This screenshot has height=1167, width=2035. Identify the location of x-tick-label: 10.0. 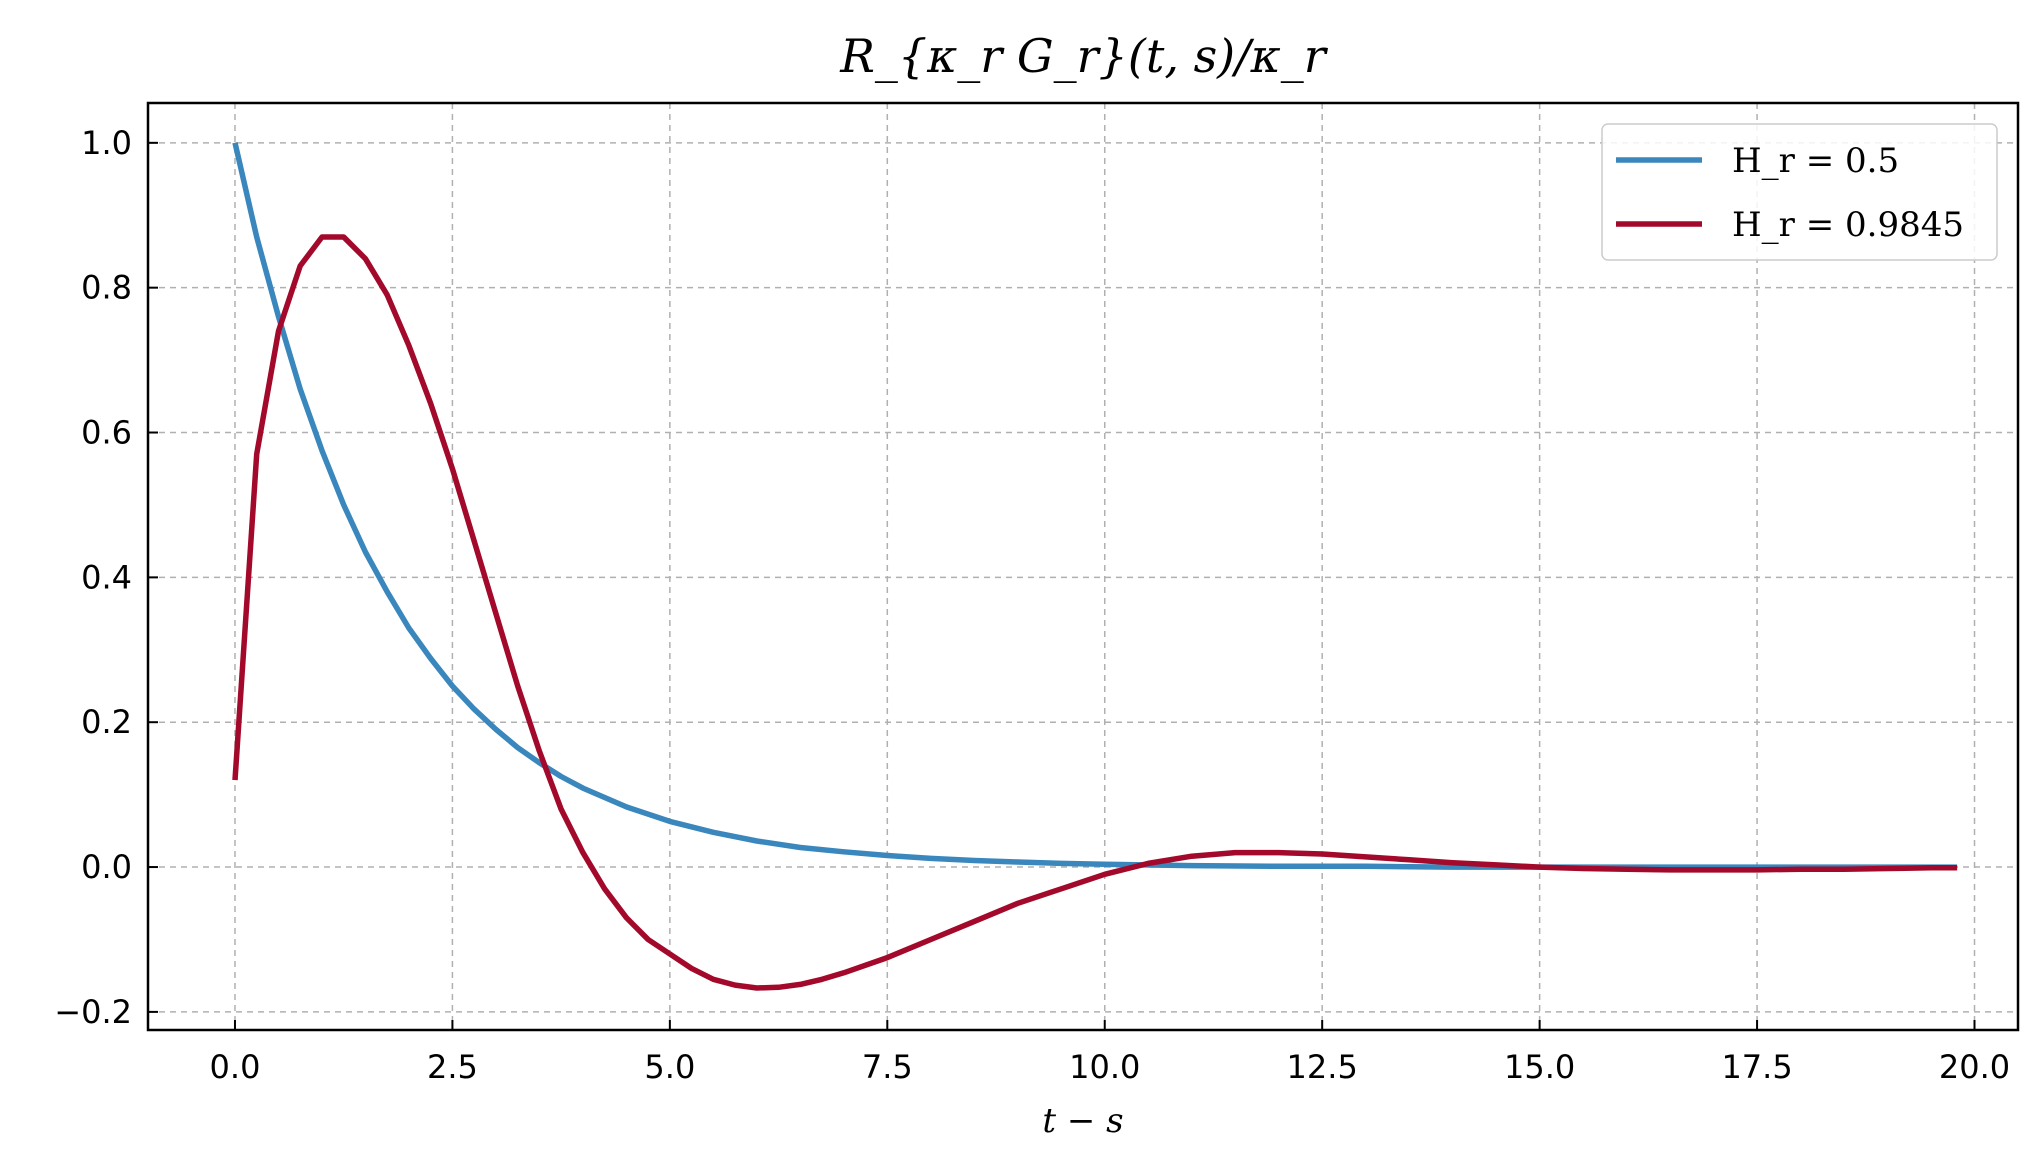
(1104, 1067).